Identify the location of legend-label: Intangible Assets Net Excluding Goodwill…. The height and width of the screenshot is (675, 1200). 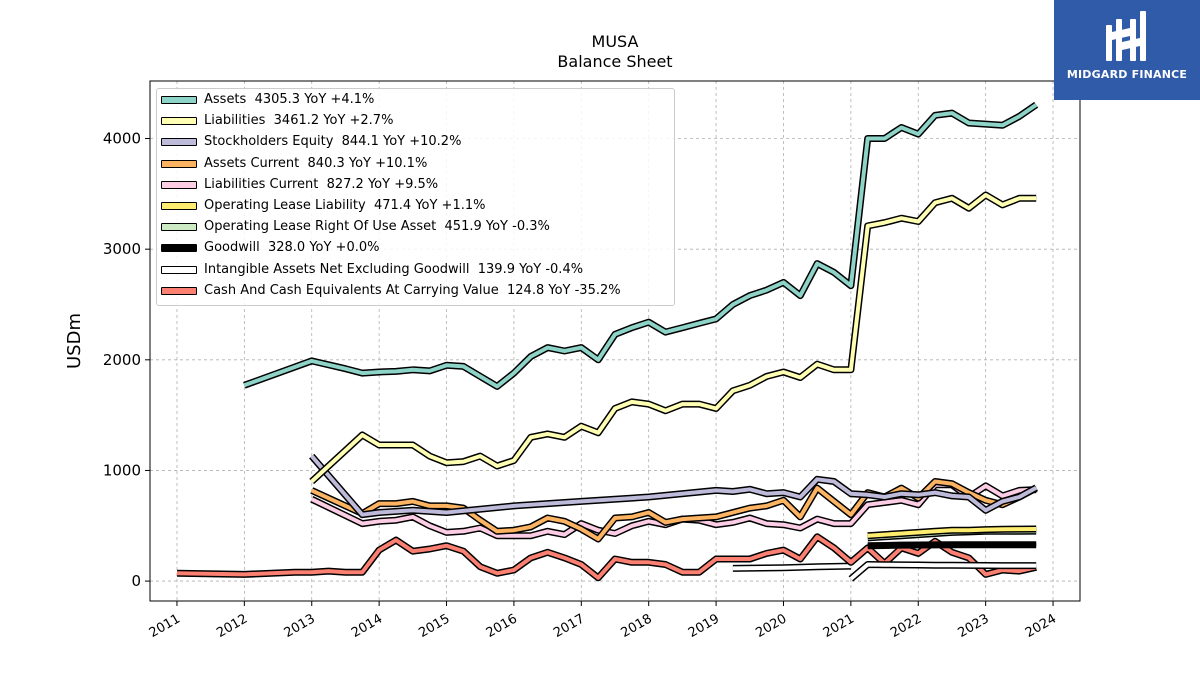
(394, 269).